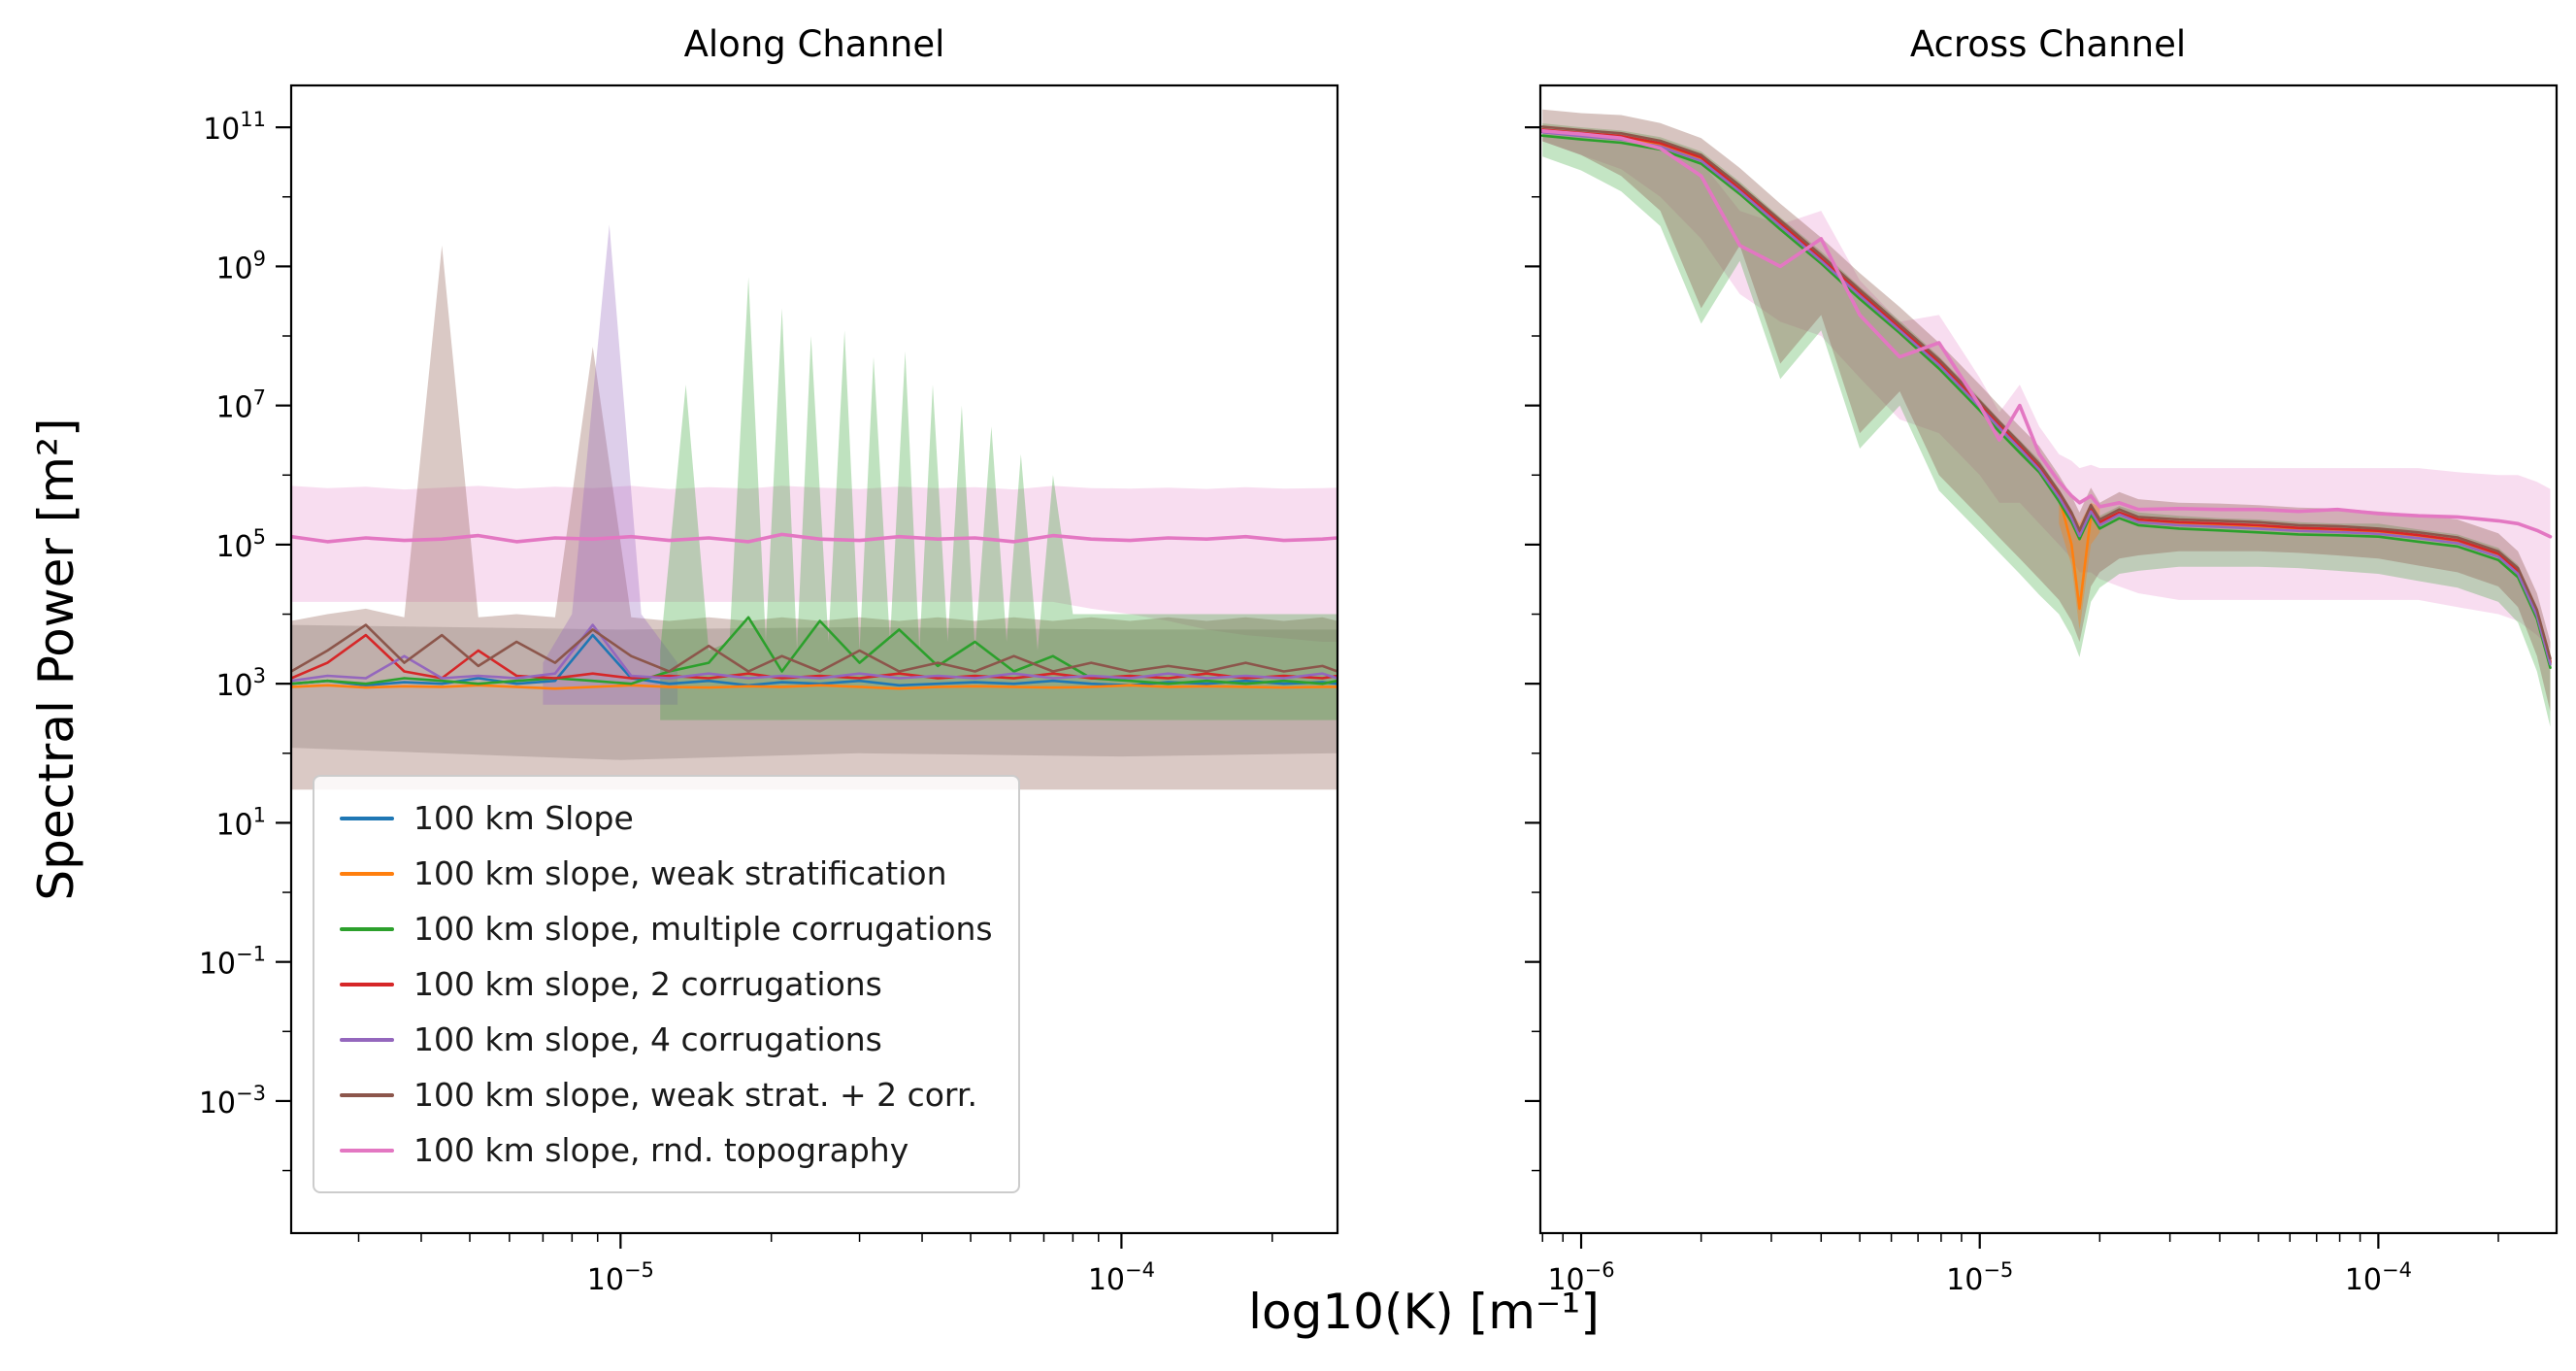 The image size is (2576, 1371). I want to click on series-line-100-km-slope-multiple-corrugations, so click(814, 651).